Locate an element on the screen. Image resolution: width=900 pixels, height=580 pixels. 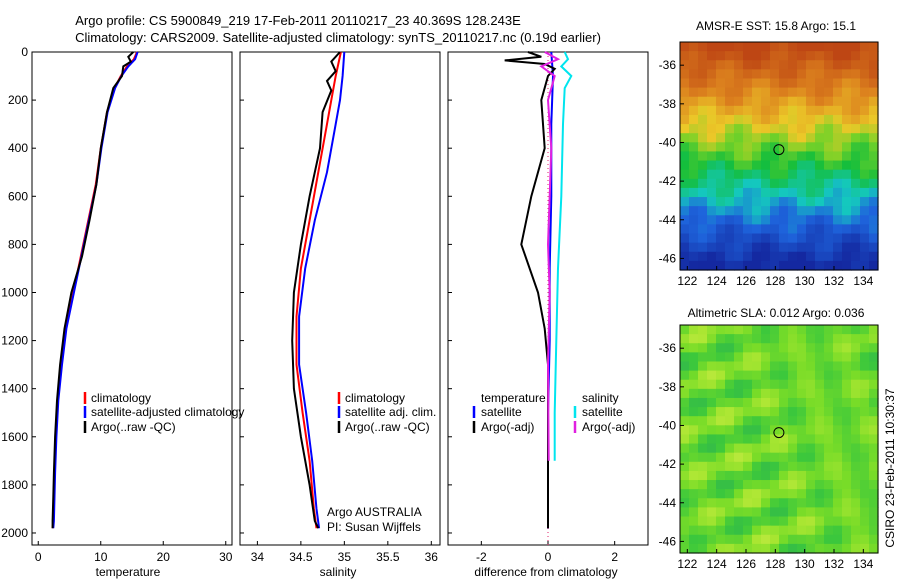
y-tick-label: 1600 is located at coordinates (14, 437).